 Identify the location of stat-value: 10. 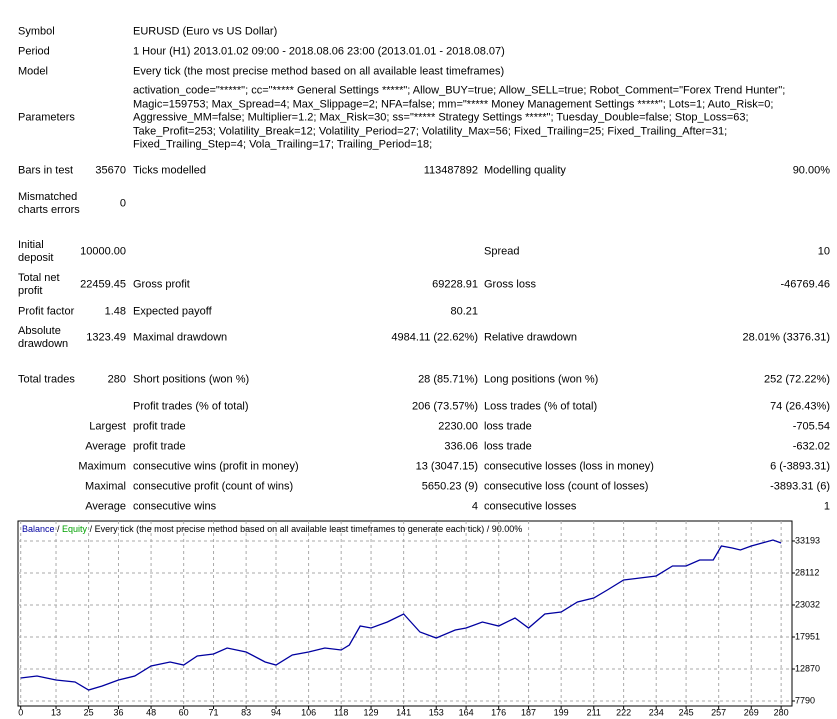
(823, 251).